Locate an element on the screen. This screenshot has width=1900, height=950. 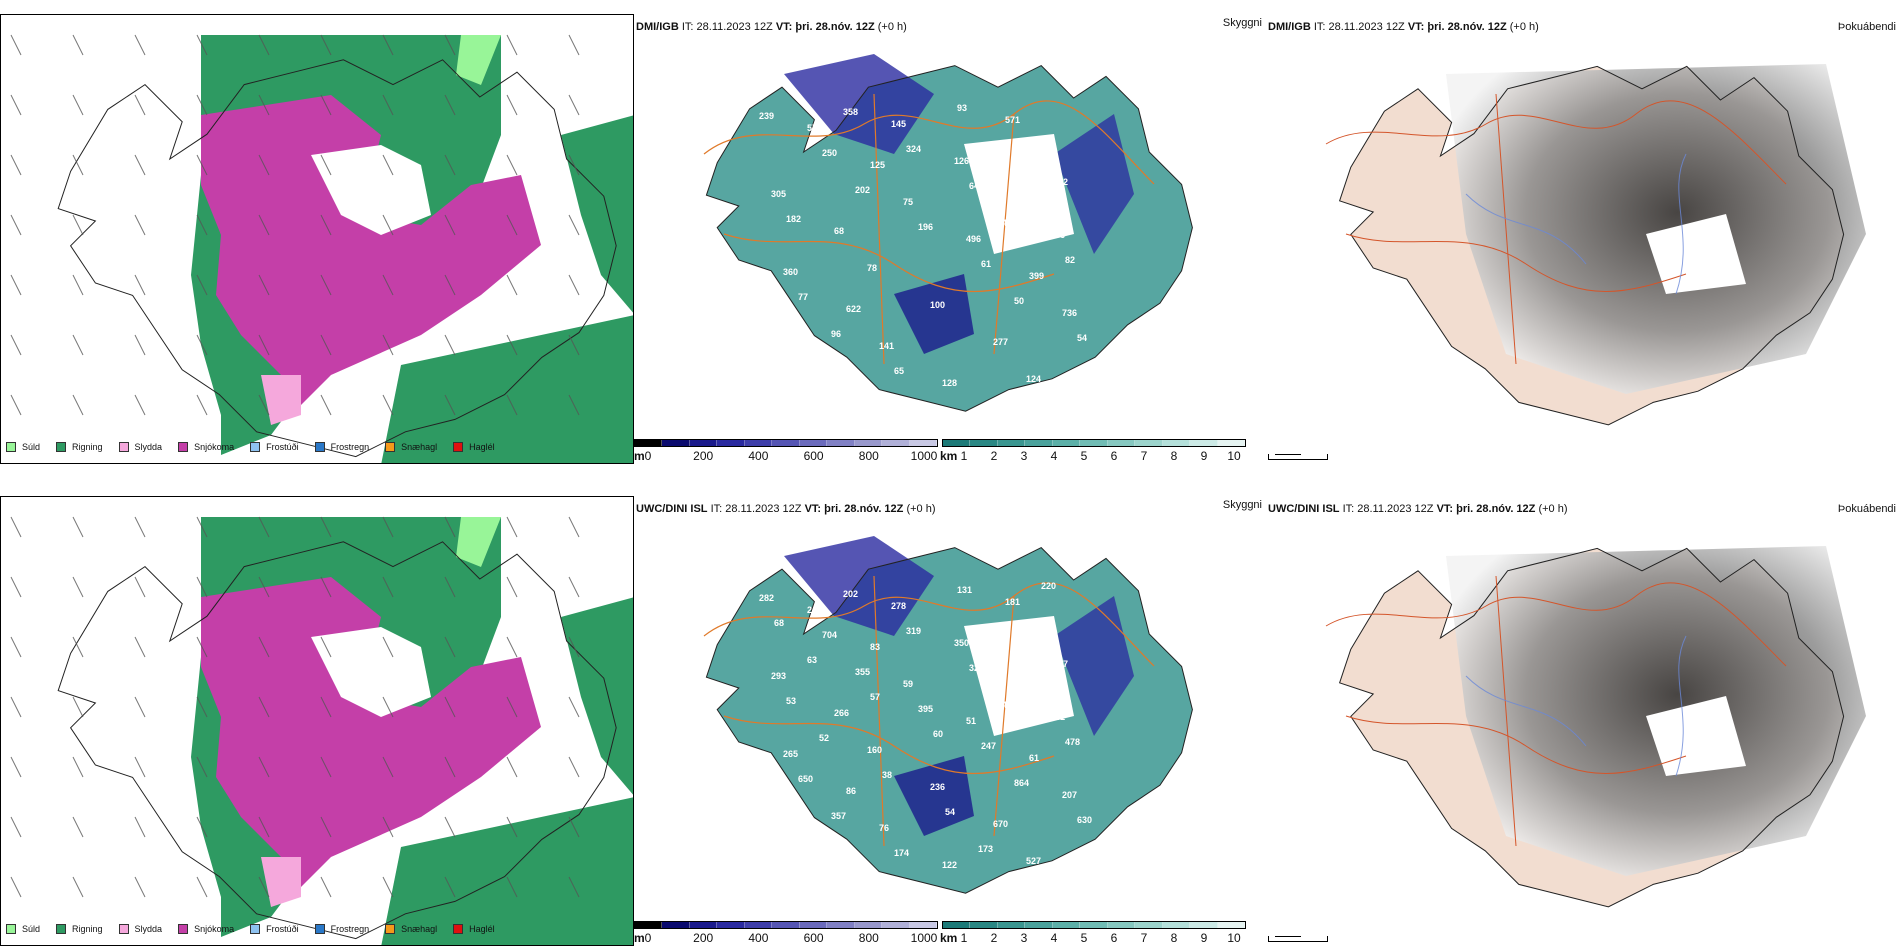
visibility-value-label: 61 is located at coordinates (986, 264).